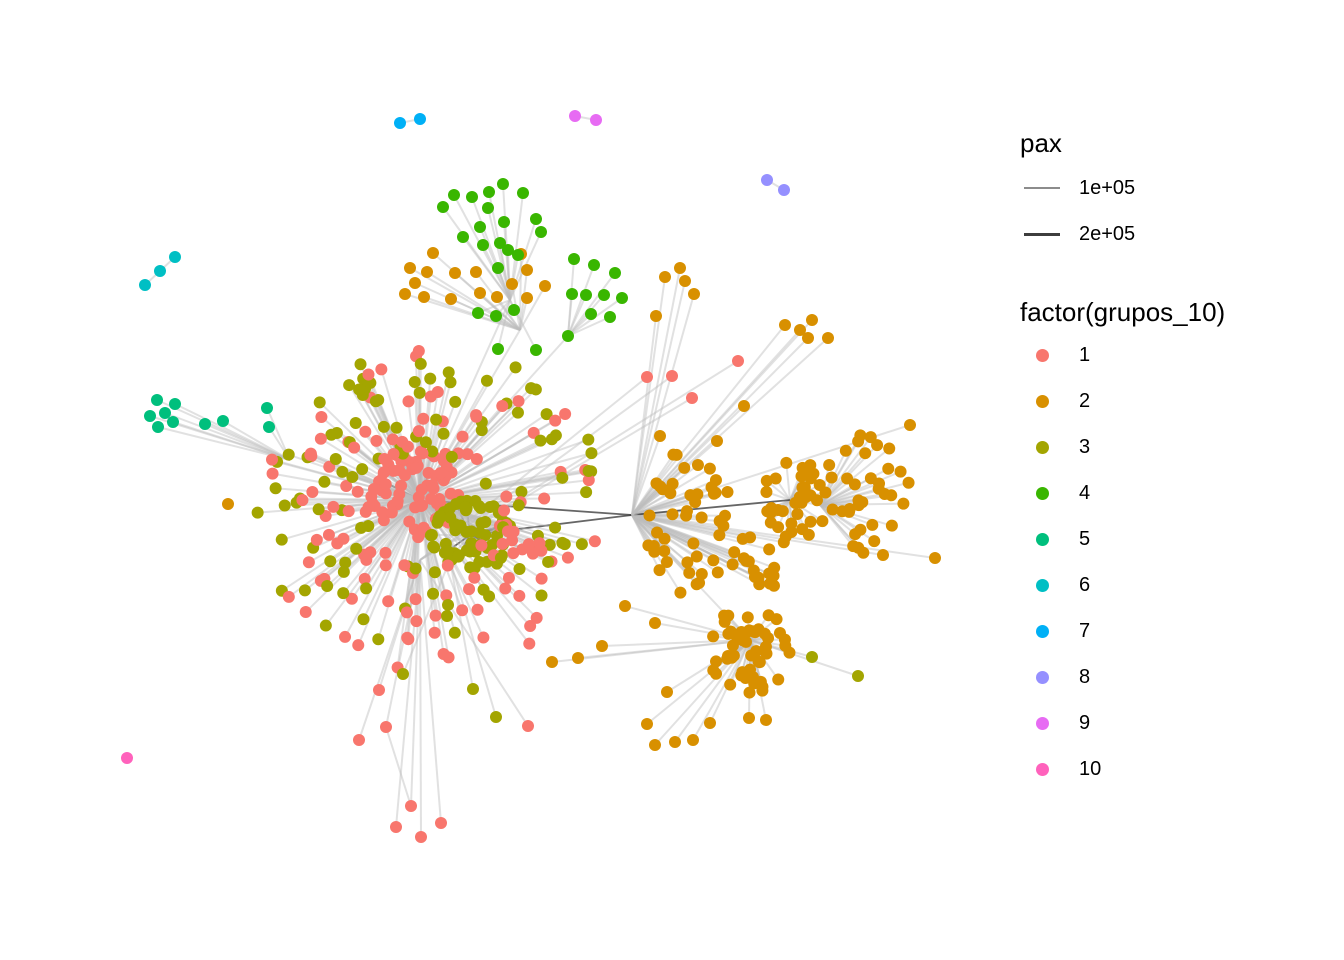  I want to click on group-legend-label: 6, so click(1085, 584).